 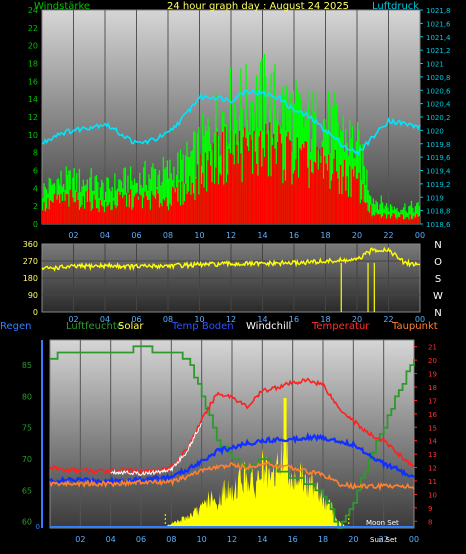 What do you see at coordinates (438, 38) in the screenshot?
I see `pressure-tick-label: 1021,4` at bounding box center [438, 38].